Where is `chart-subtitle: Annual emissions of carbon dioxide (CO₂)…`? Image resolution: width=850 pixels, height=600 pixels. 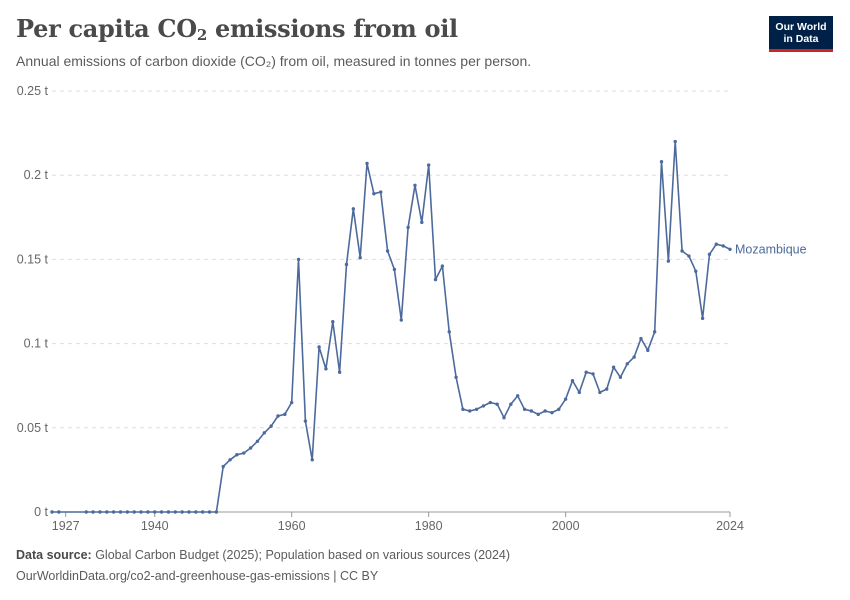 chart-subtitle: Annual emissions of carbon dioxide (CO₂)… is located at coordinates (274, 61).